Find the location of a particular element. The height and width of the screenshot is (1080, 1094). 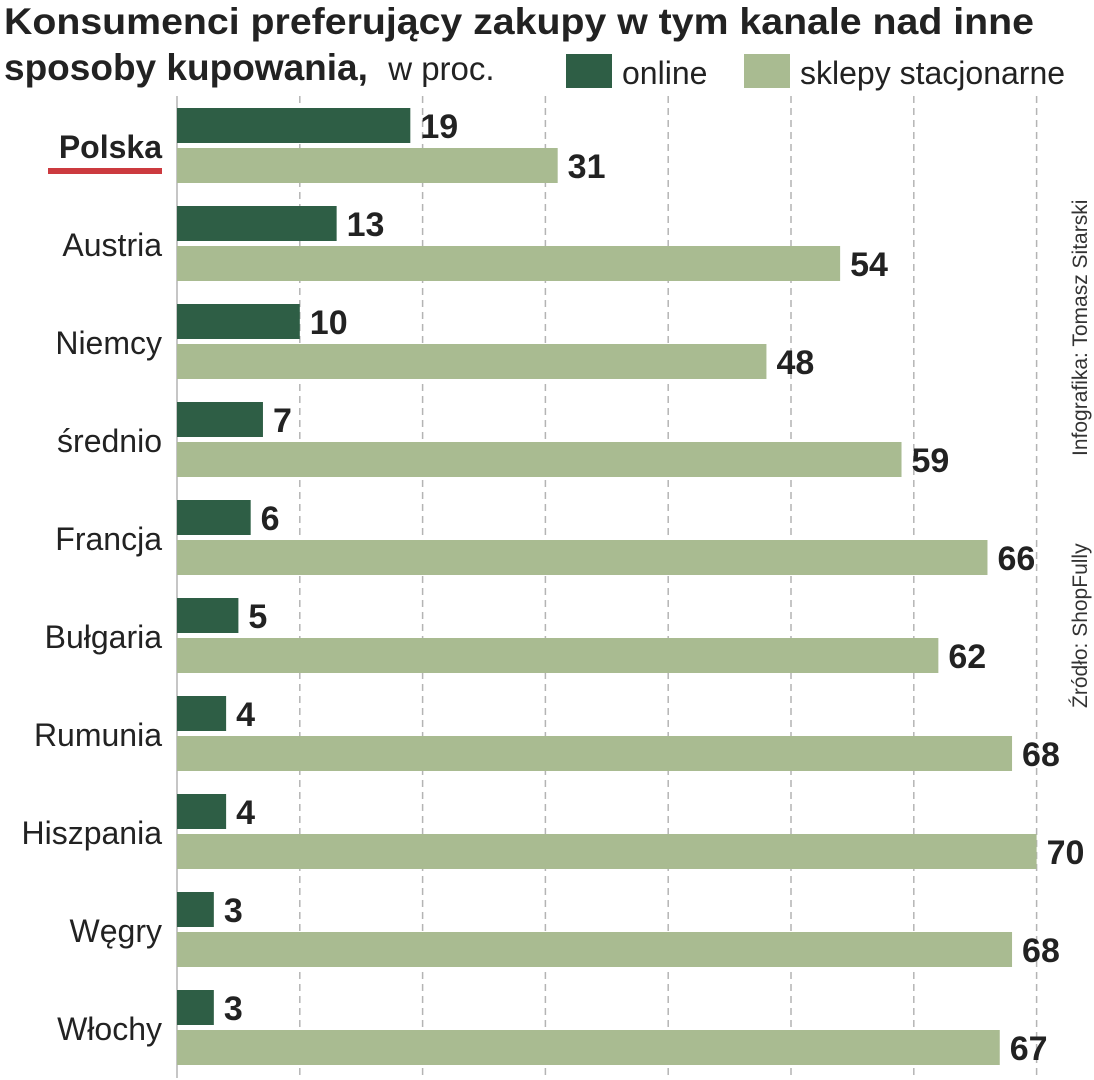

value-label-francja-online: 6 is located at coordinates (270, 519).